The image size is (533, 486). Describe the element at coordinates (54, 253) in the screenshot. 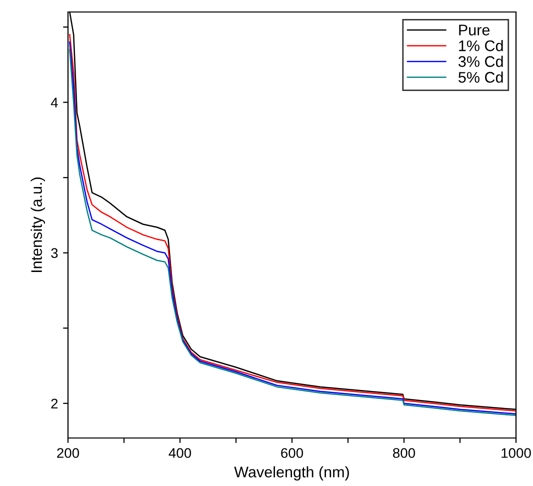

I see `y-tick-label: 3` at that location.